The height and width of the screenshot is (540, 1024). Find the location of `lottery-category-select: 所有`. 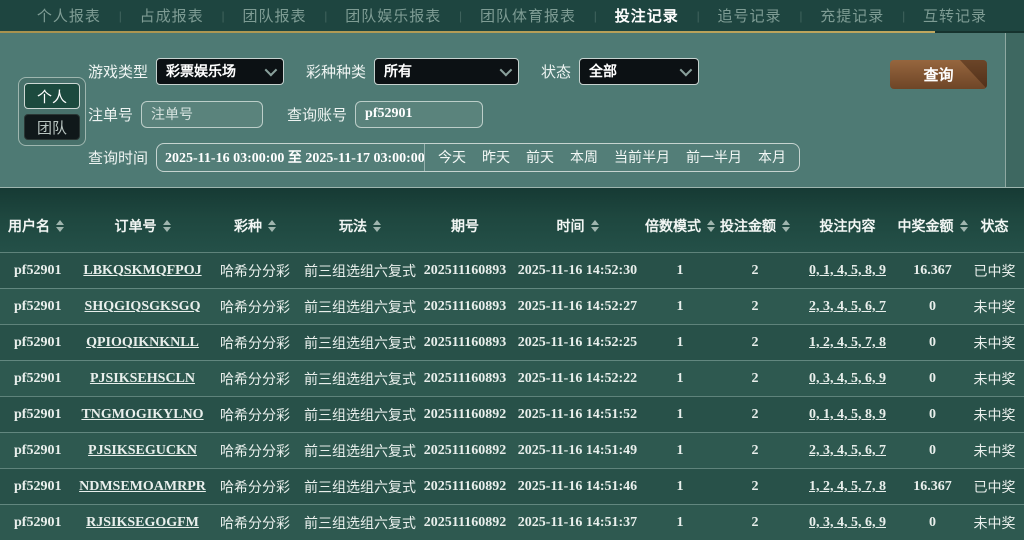

lottery-category-select: 所有 is located at coordinates (447, 71).